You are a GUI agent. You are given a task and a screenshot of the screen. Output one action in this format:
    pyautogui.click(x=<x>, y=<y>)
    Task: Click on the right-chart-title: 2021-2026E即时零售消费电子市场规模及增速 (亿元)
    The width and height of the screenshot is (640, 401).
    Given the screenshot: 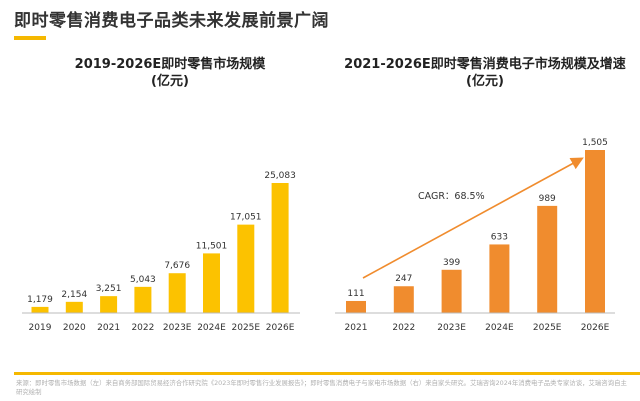 What is the action you would take?
    pyautogui.click(x=485, y=73)
    